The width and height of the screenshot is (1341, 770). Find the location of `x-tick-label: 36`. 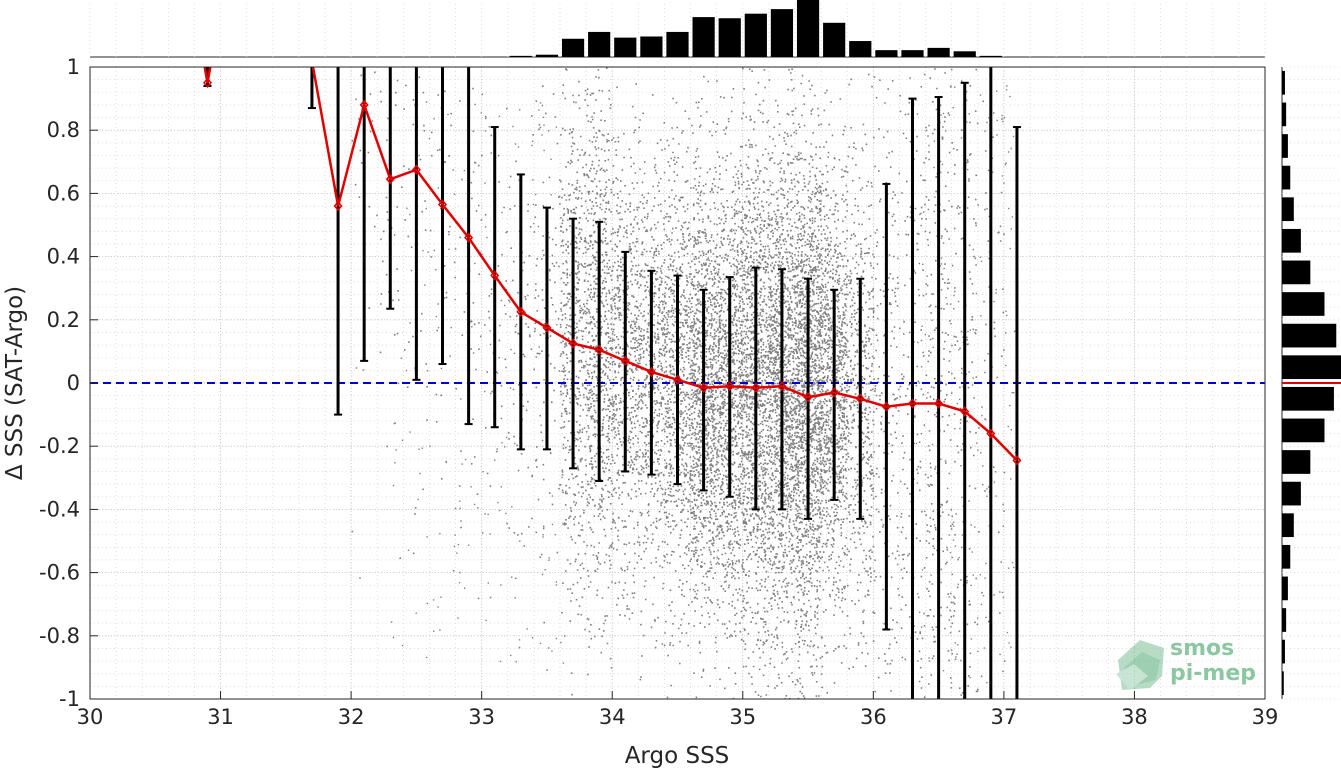

x-tick-label: 36 is located at coordinates (873, 717).